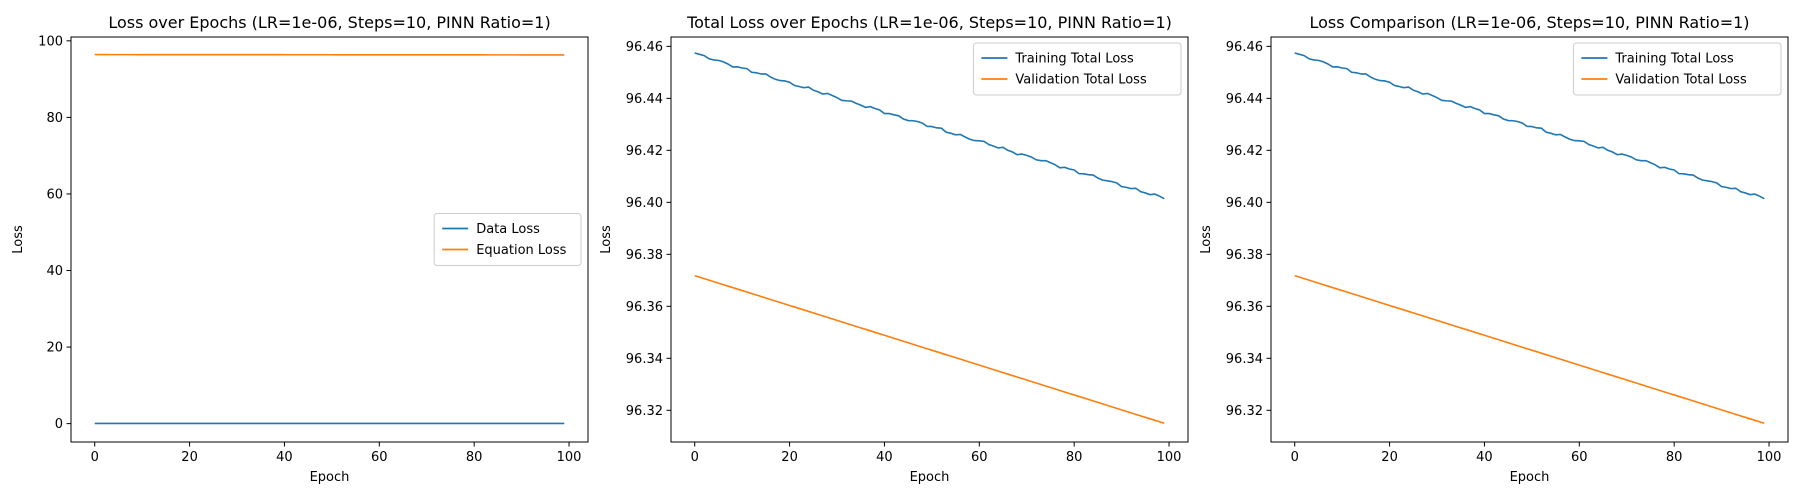  I want to click on legend: Data Loss Equation Loss, so click(507, 239).